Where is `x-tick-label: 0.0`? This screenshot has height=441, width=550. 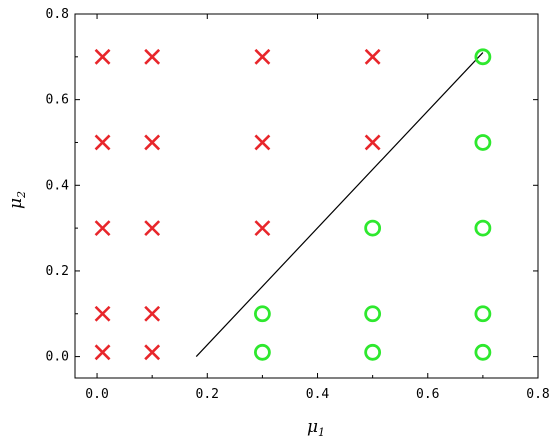 x-tick-label: 0.0 is located at coordinates (96, 394).